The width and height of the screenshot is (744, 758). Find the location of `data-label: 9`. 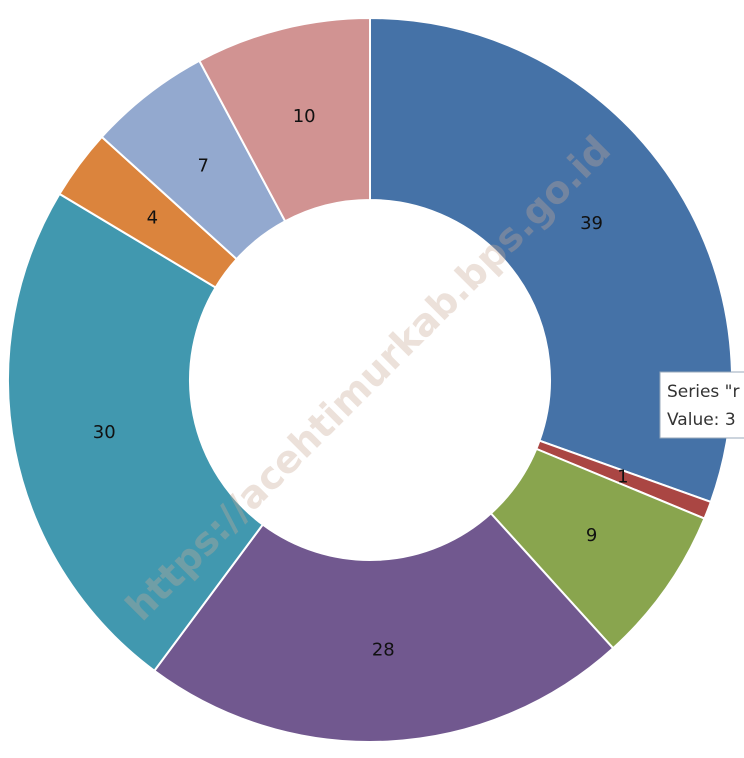

data-label: 9 is located at coordinates (591, 535).